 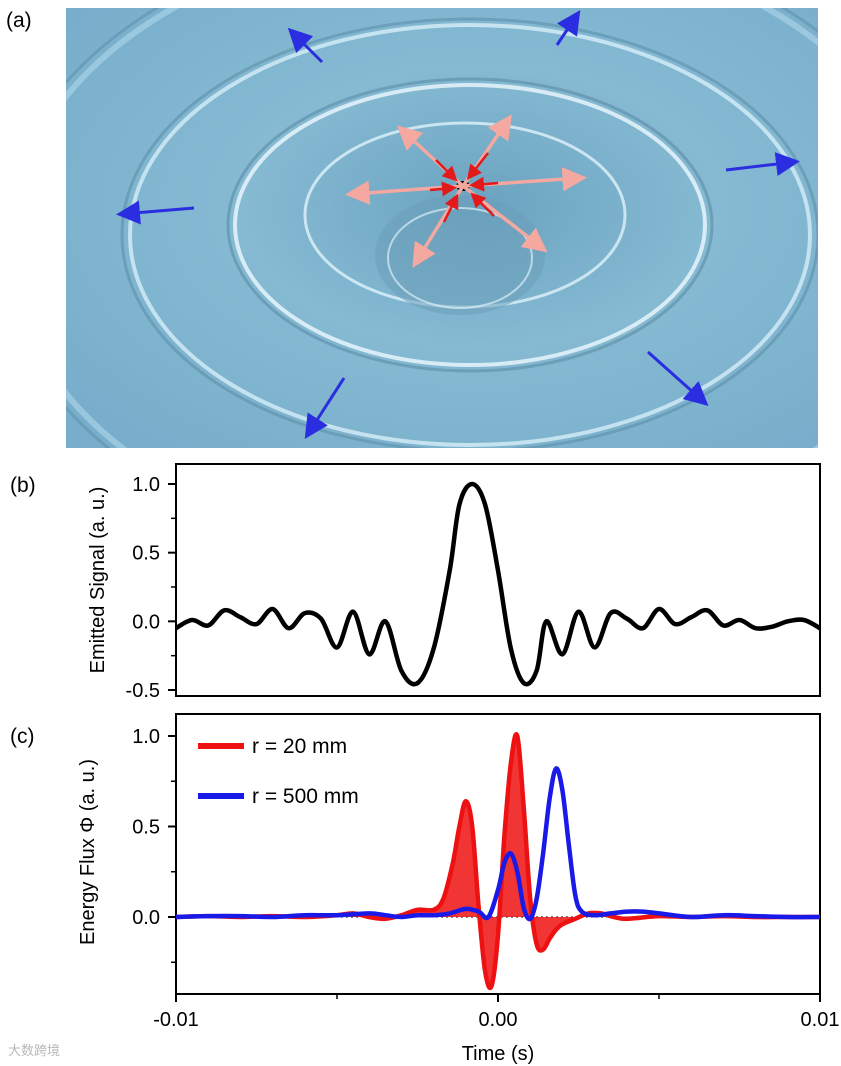 I want to click on x-tick-label: 0.01, so click(x=820, y=1020).